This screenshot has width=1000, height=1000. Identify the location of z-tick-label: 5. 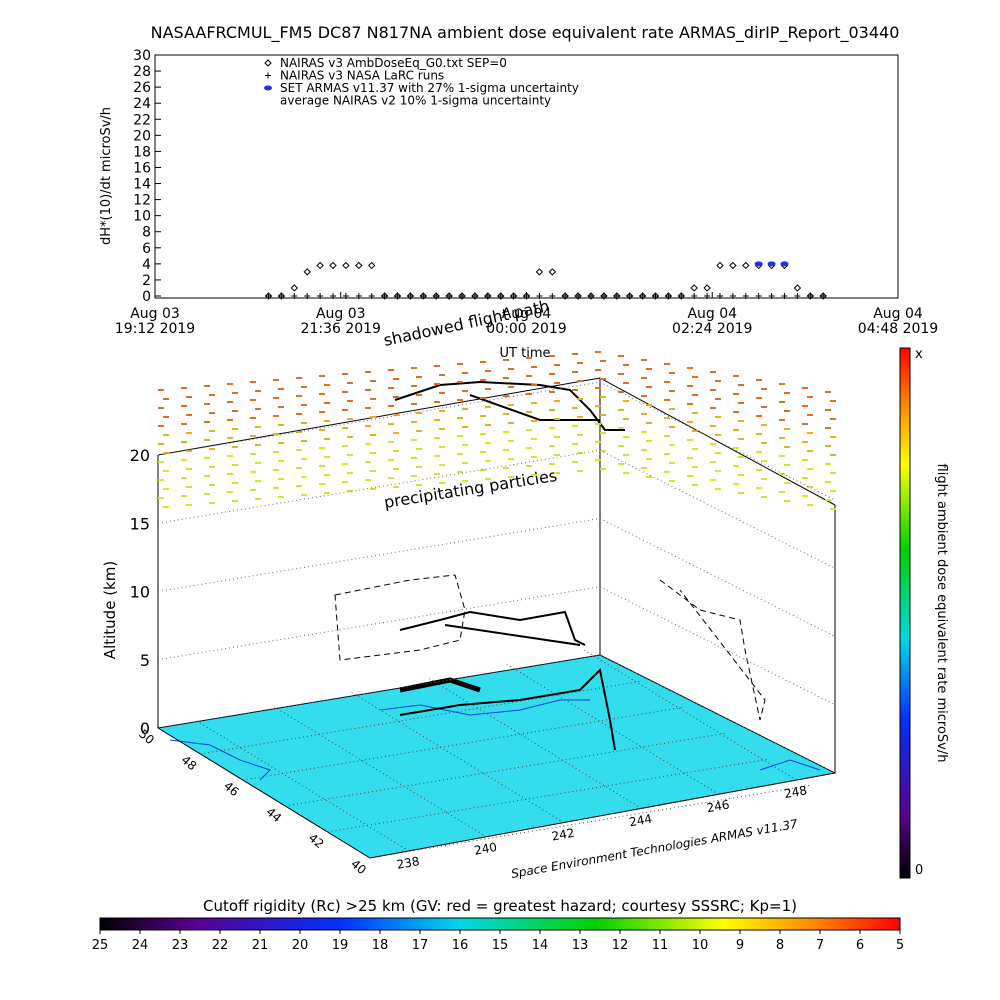
(145, 660).